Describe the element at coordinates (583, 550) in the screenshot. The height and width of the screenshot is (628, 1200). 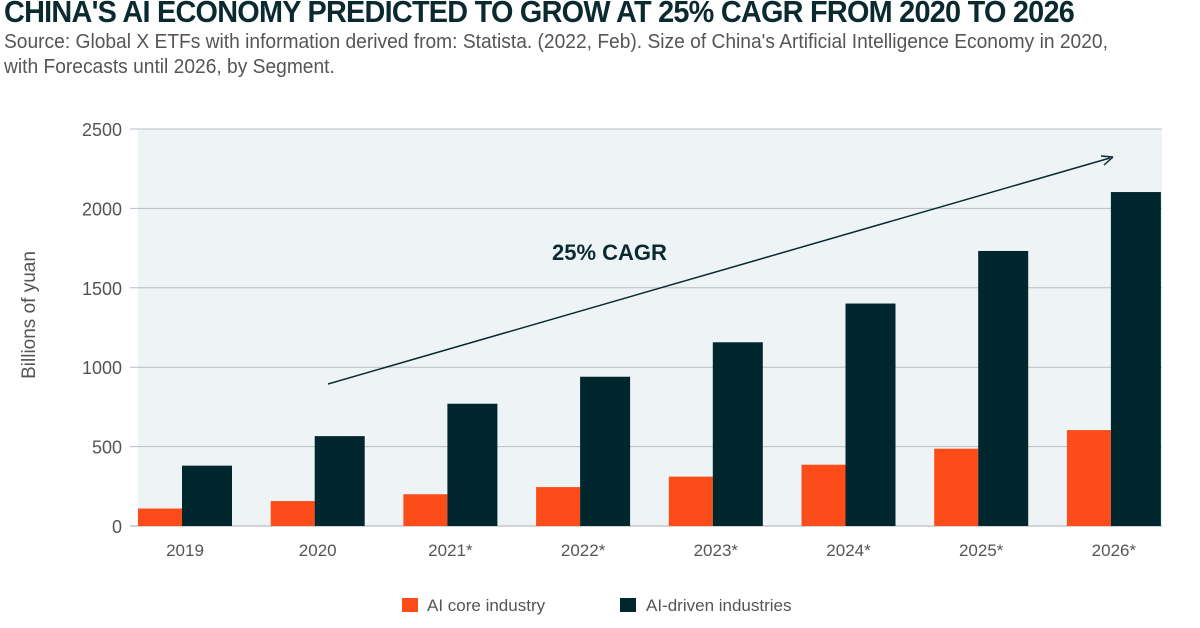
I see `x-tick-label: 2022*` at that location.